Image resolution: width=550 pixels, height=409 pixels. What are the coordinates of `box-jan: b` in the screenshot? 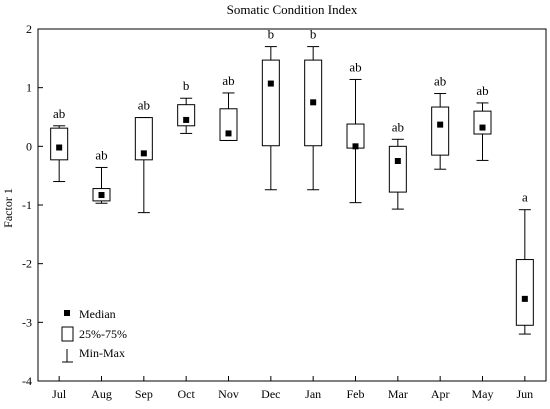 It's located at (313, 109).